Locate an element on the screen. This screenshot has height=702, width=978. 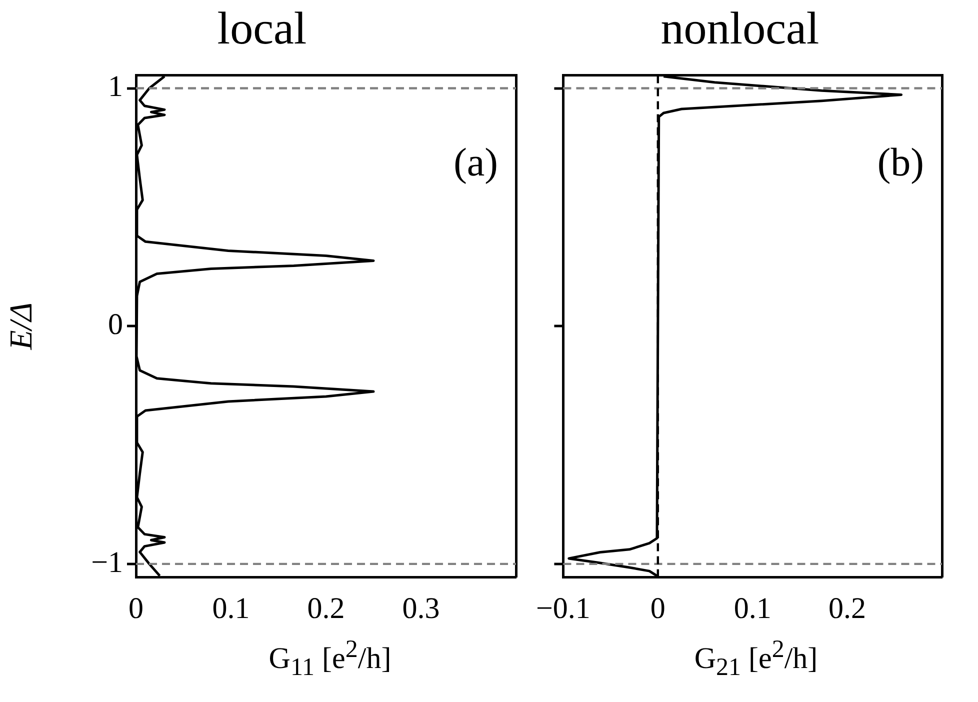
x-tick-label: 0.3 is located at coordinates (421, 608).